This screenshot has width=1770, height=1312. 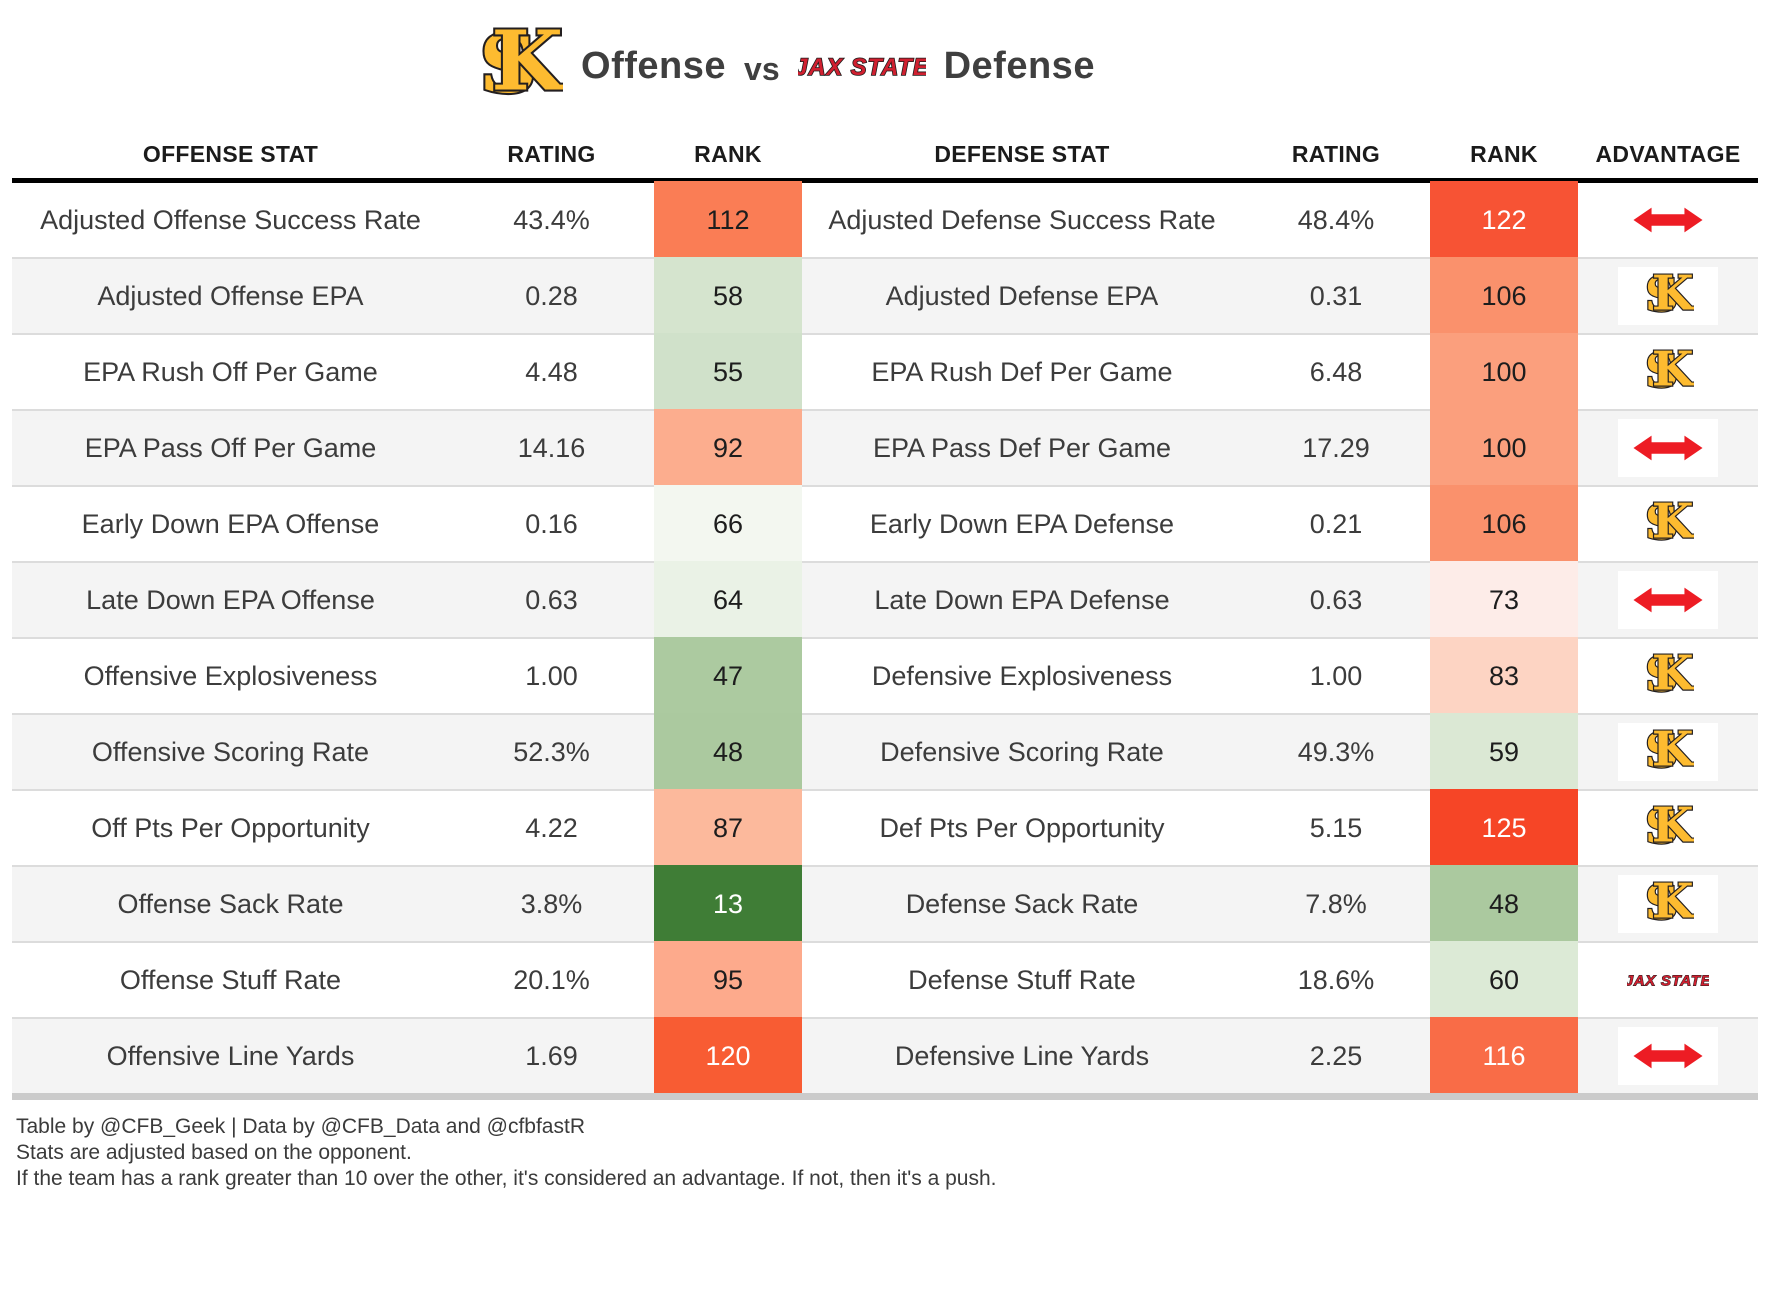 What do you see at coordinates (1336, 827) in the screenshot?
I see `defense-rating-value: 5.15` at bounding box center [1336, 827].